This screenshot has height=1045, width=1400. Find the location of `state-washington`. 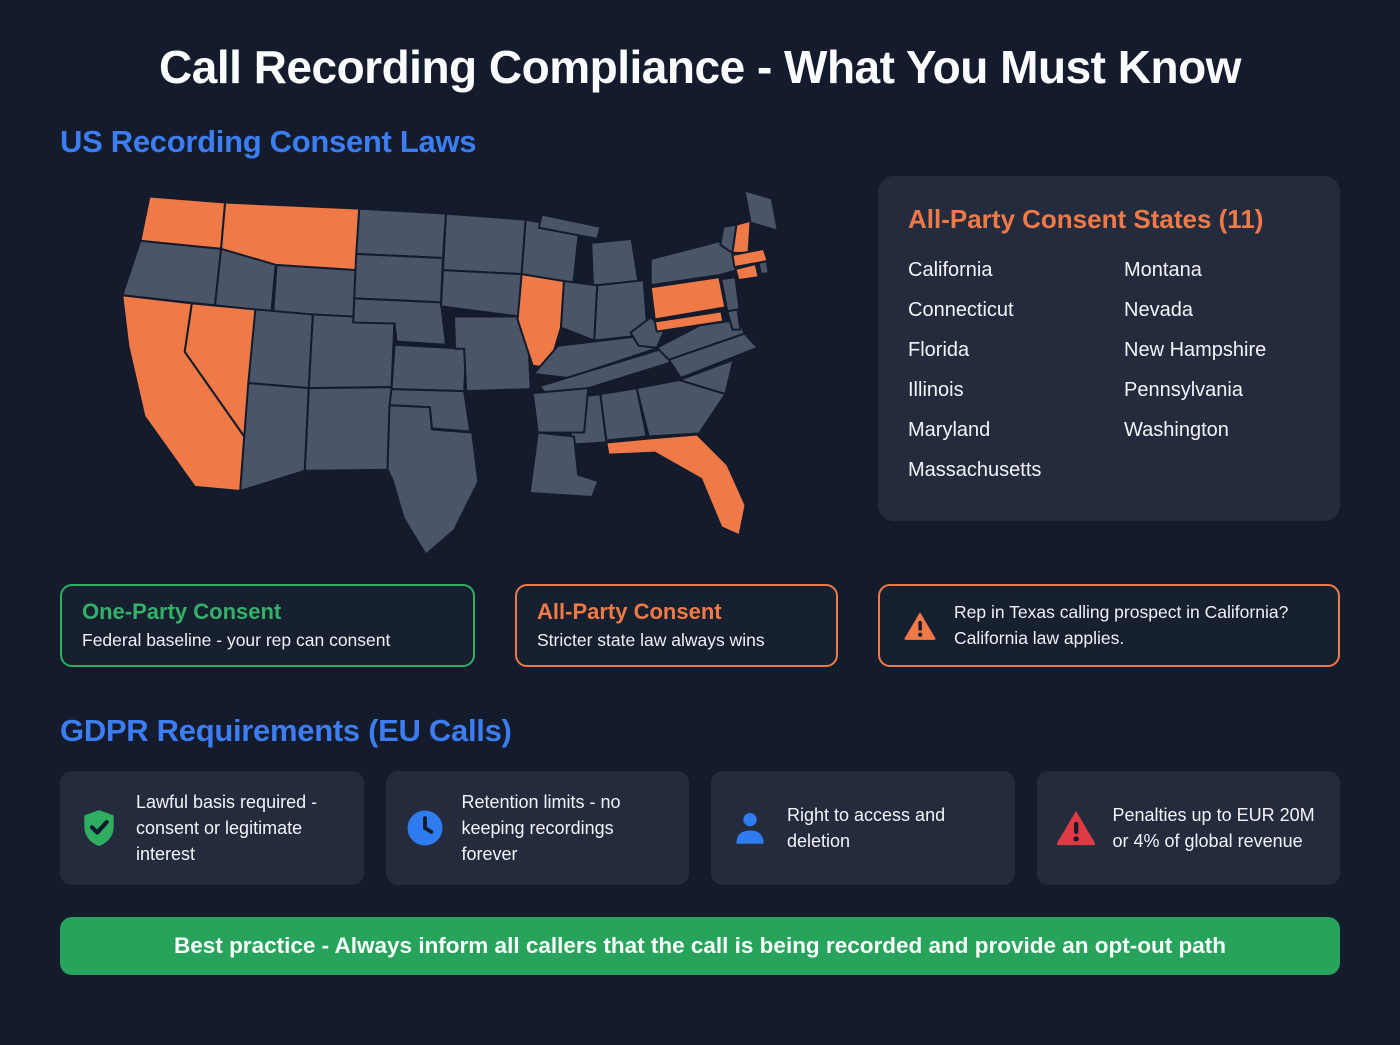

state-washington is located at coordinates (183, 222).